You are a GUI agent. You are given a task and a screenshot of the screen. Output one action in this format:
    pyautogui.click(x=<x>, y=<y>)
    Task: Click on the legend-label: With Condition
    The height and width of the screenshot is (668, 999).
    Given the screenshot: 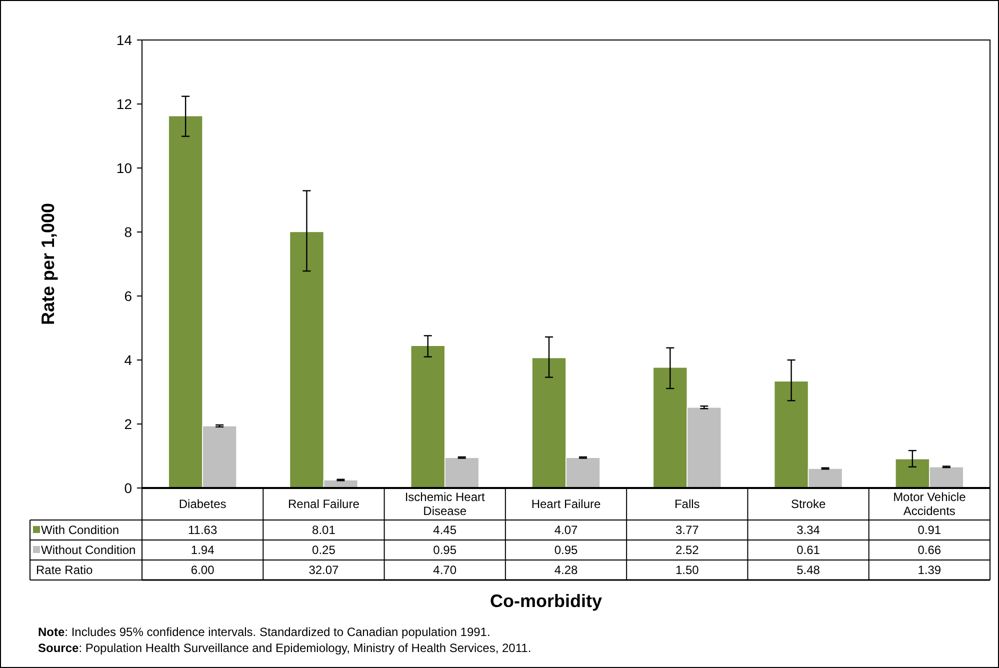 What is the action you would take?
    pyautogui.click(x=80, y=530)
    